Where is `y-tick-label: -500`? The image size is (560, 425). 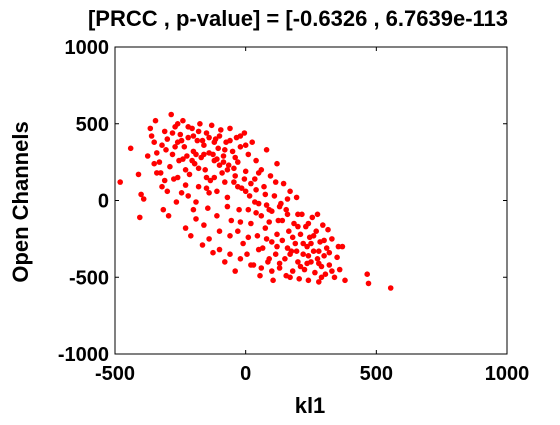
y-tick-label: -500 is located at coordinates (89, 278).